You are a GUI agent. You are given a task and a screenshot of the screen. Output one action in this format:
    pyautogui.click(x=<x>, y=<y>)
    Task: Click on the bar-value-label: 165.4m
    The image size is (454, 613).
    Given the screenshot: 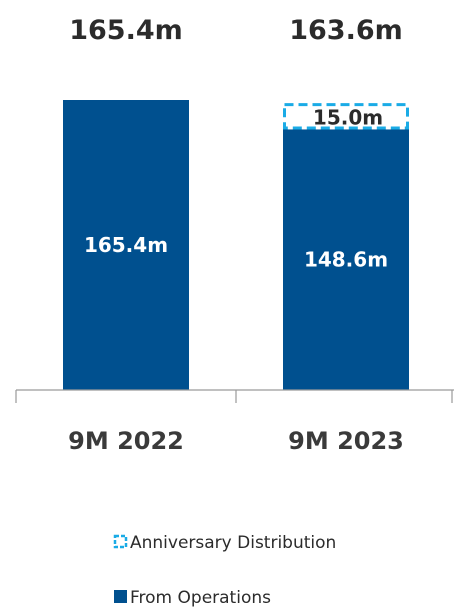 What is the action you would take?
    pyautogui.click(x=126, y=245)
    